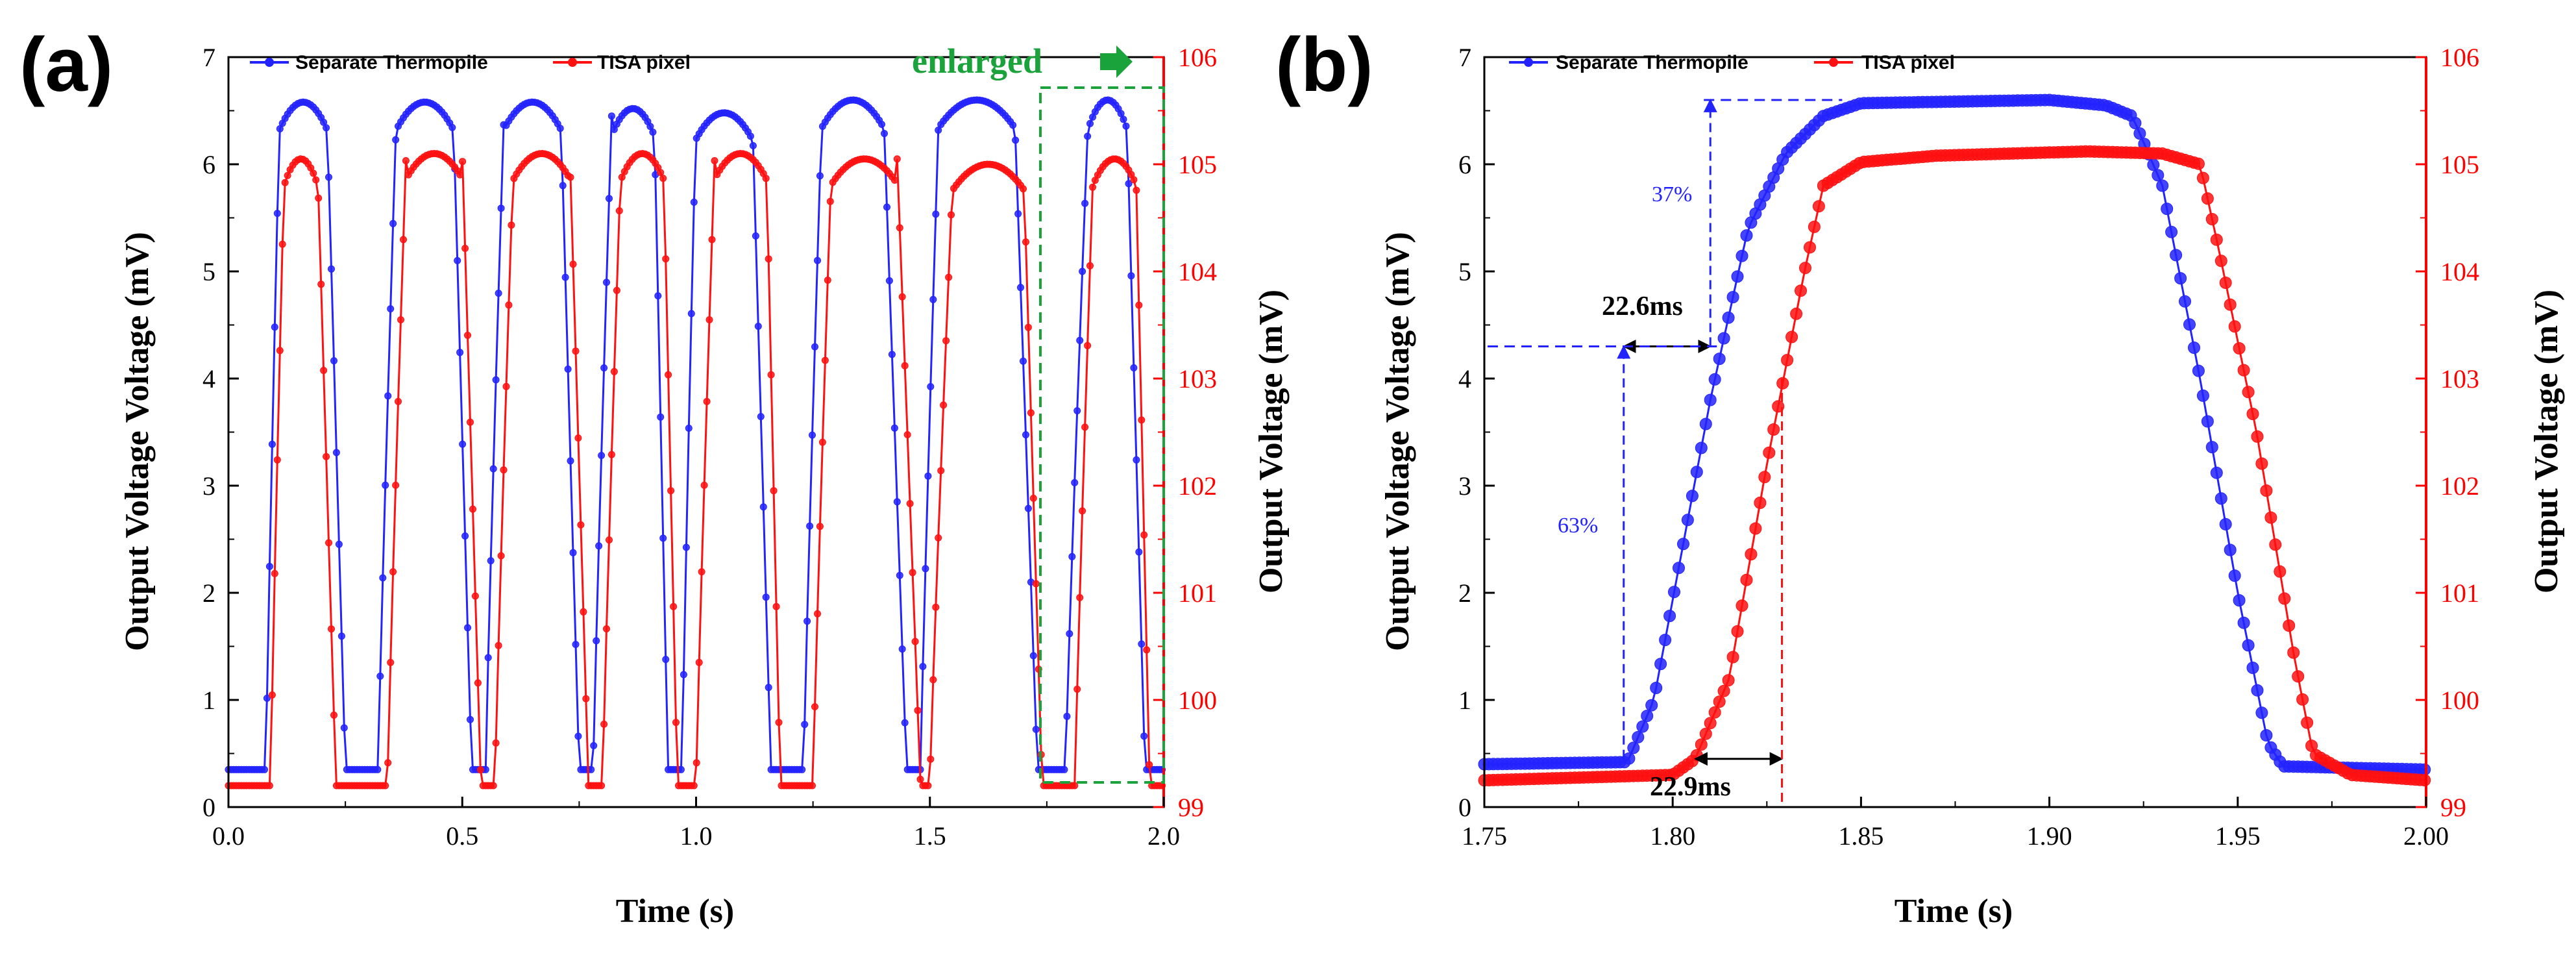 This screenshot has width=2576, height=959. Describe the element at coordinates (2459, 486) in the screenshot. I see `y2-tick-label-b: 102` at that location.